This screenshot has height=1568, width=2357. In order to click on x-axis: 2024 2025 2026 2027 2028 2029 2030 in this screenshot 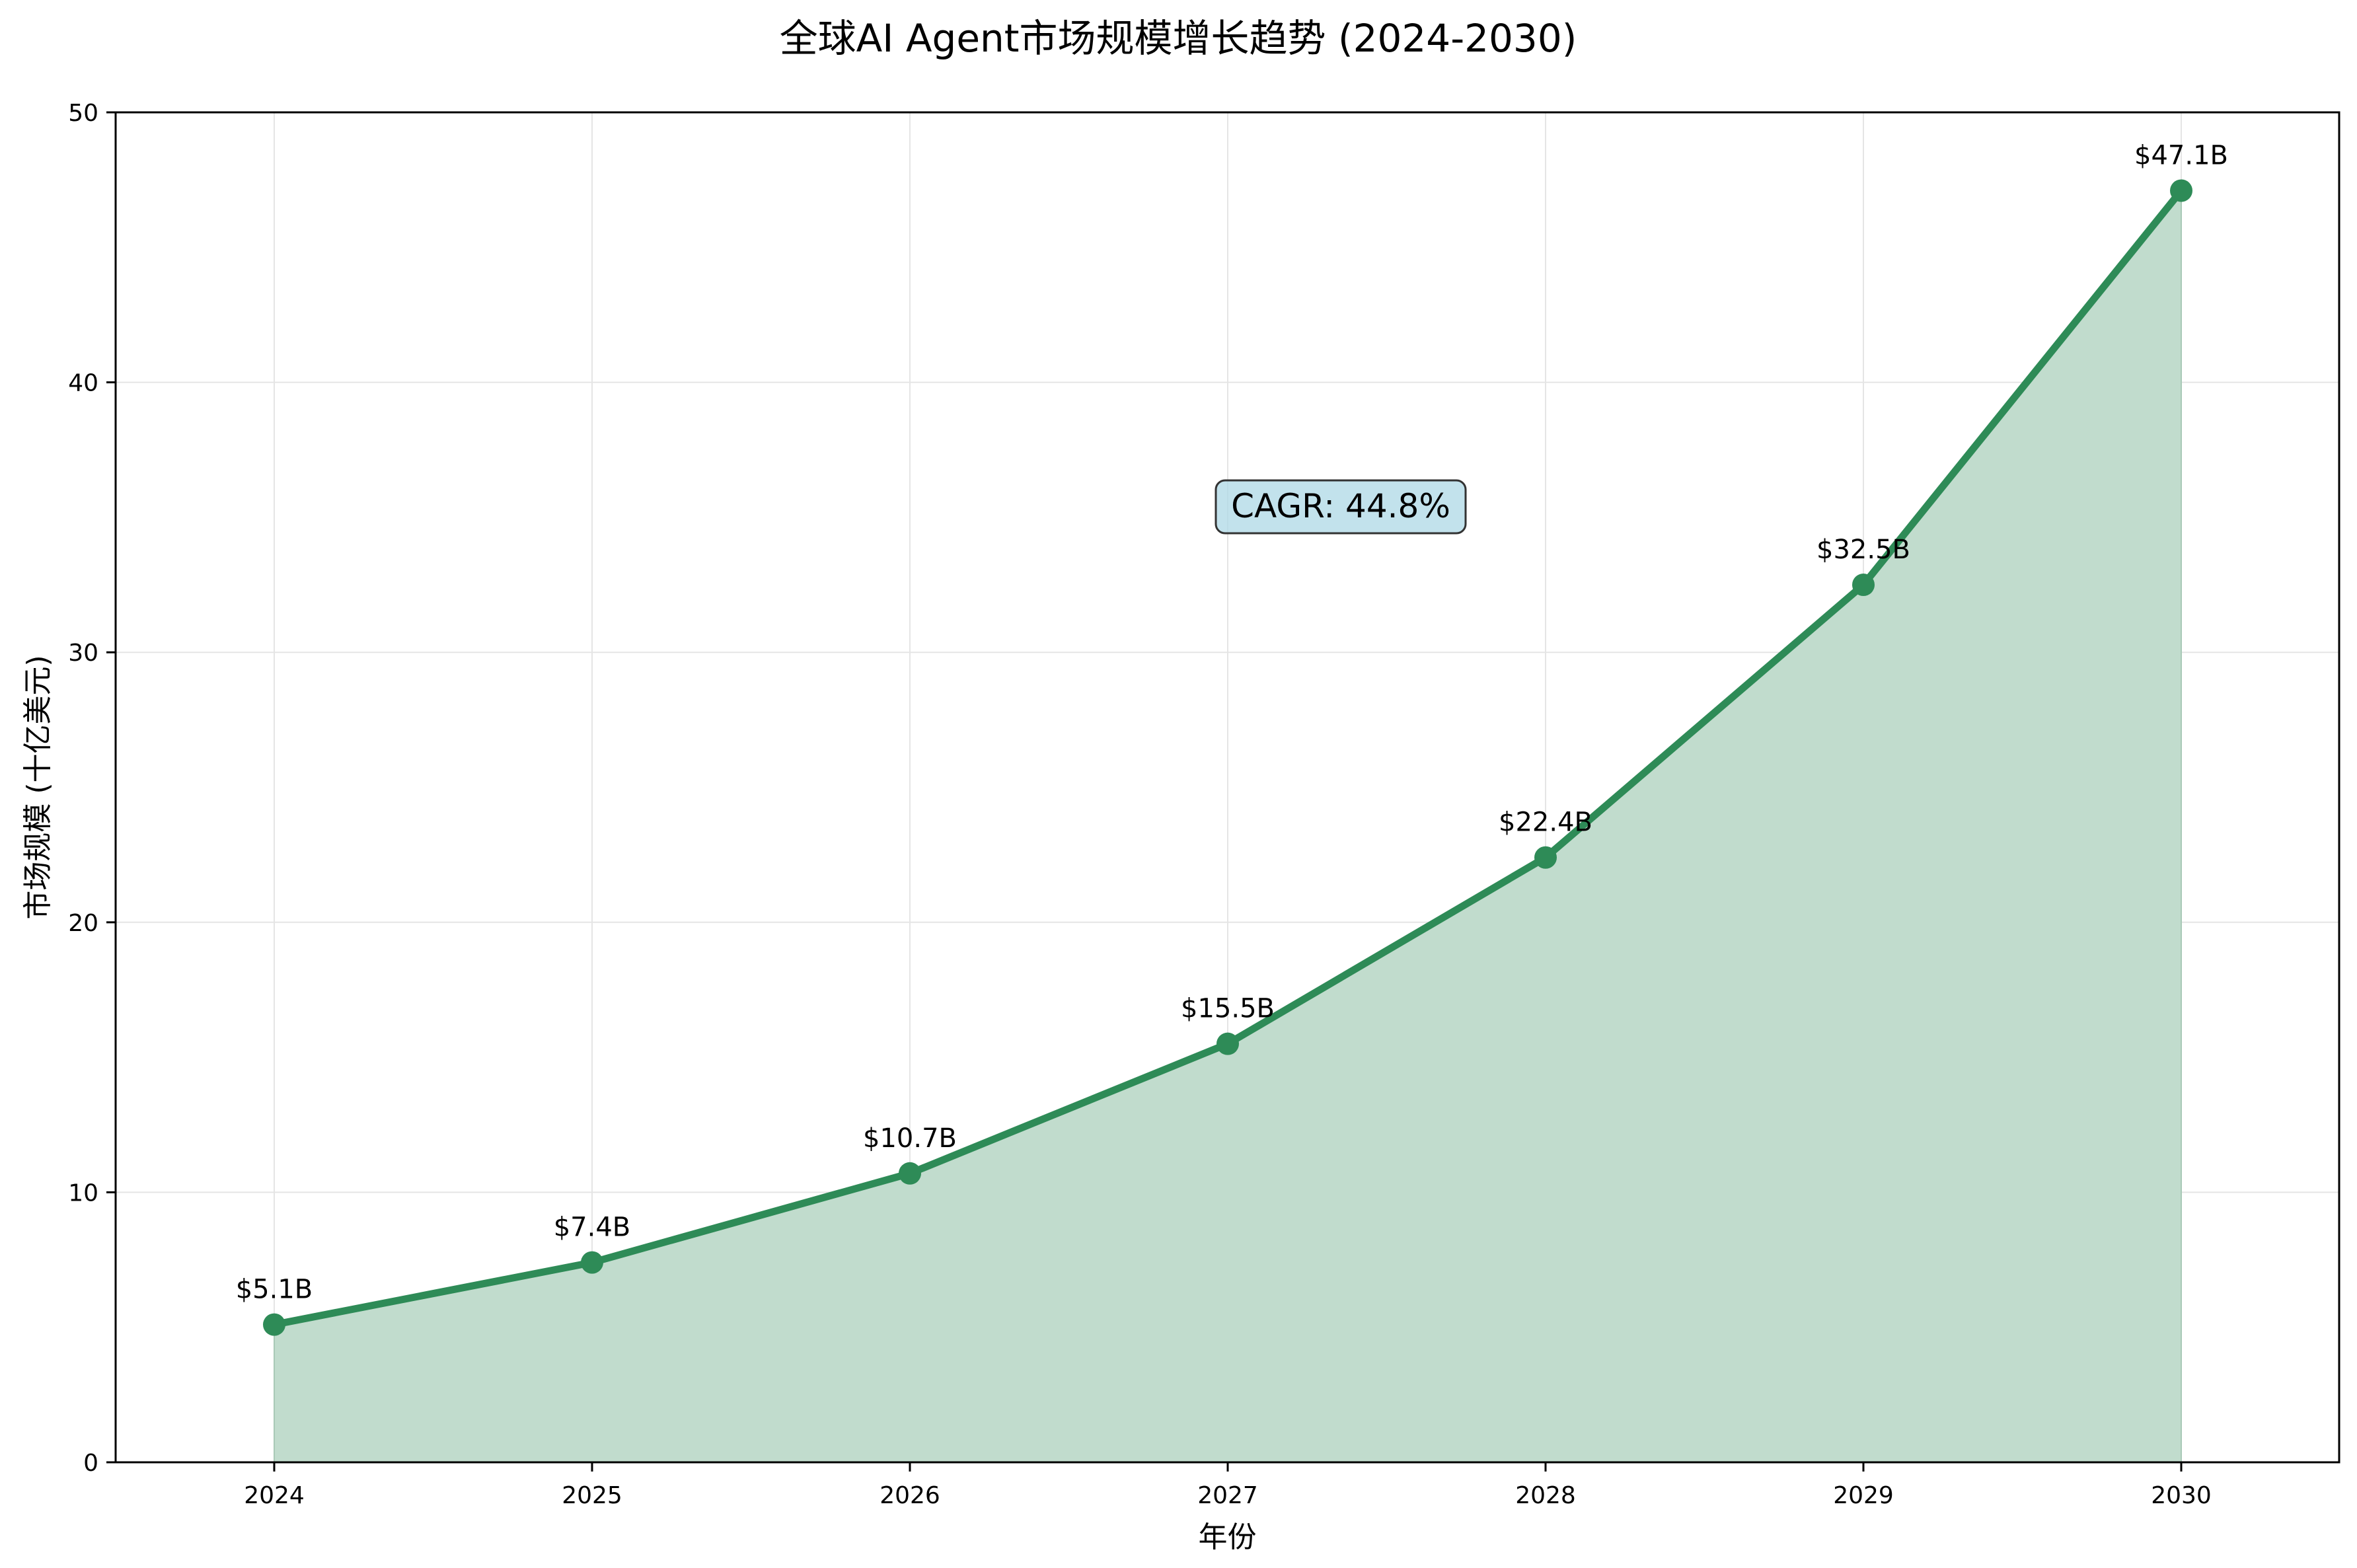, I will do `click(1228, 1485)`.